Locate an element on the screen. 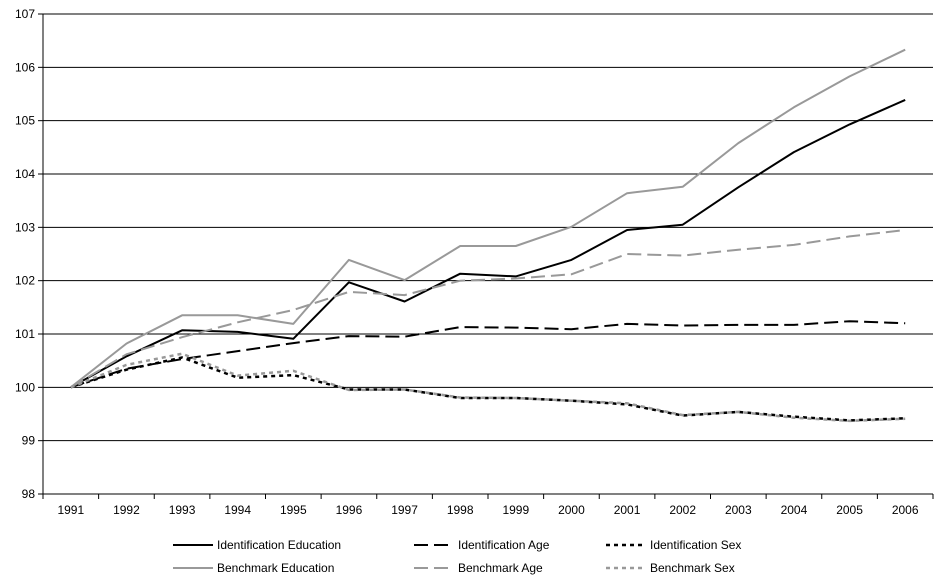 This screenshot has width=936, height=581. x-tick-label: 1995 is located at coordinates (293, 510).